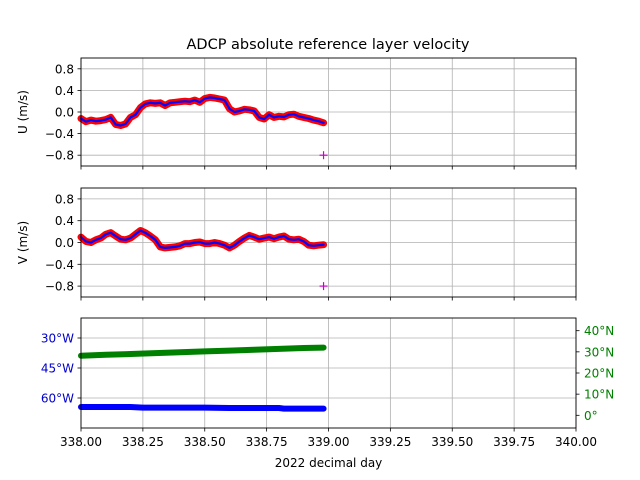  I want to click on x-tick-label: 338.00, so click(81, 442).